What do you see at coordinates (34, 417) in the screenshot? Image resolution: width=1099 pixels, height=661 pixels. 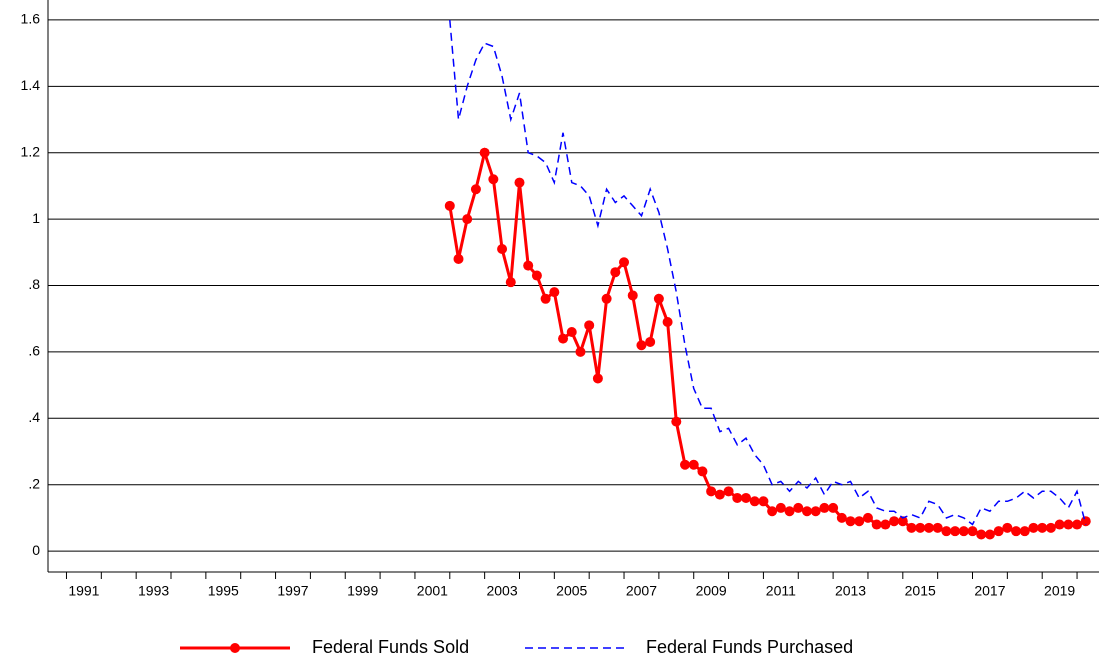 I see `y-tick-label: .4` at bounding box center [34, 417].